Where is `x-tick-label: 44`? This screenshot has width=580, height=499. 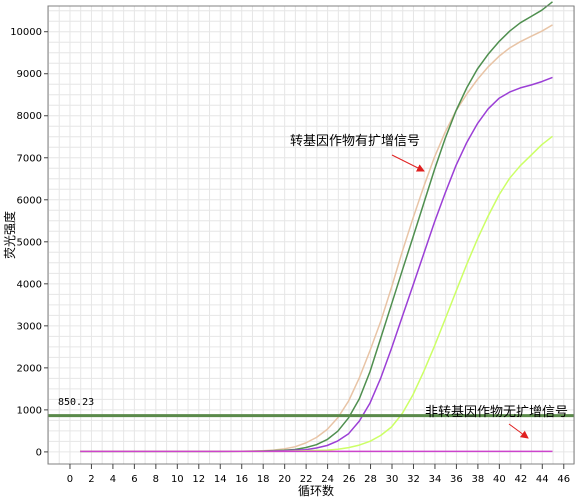
x-tick-label: 44 is located at coordinates (542, 479).